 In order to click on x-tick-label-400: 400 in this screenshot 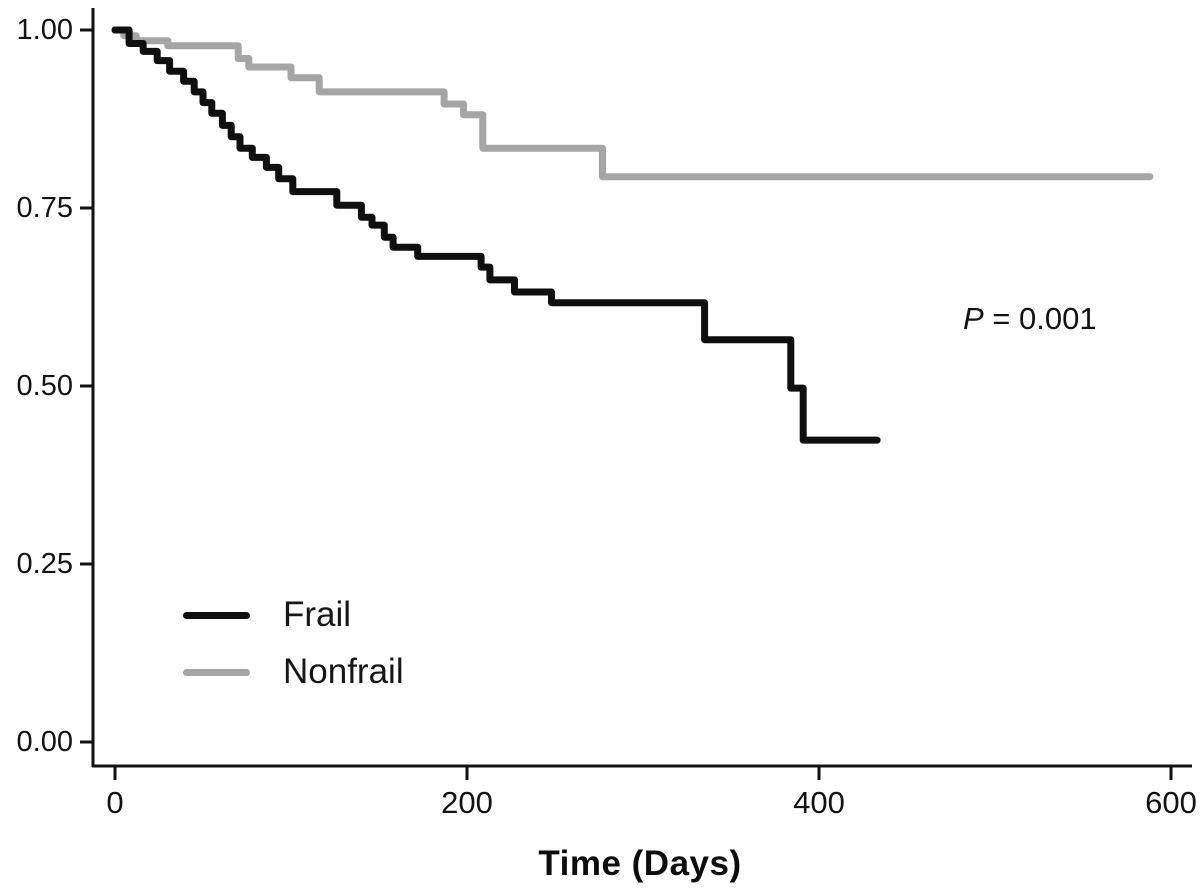, I will do `click(819, 802)`.